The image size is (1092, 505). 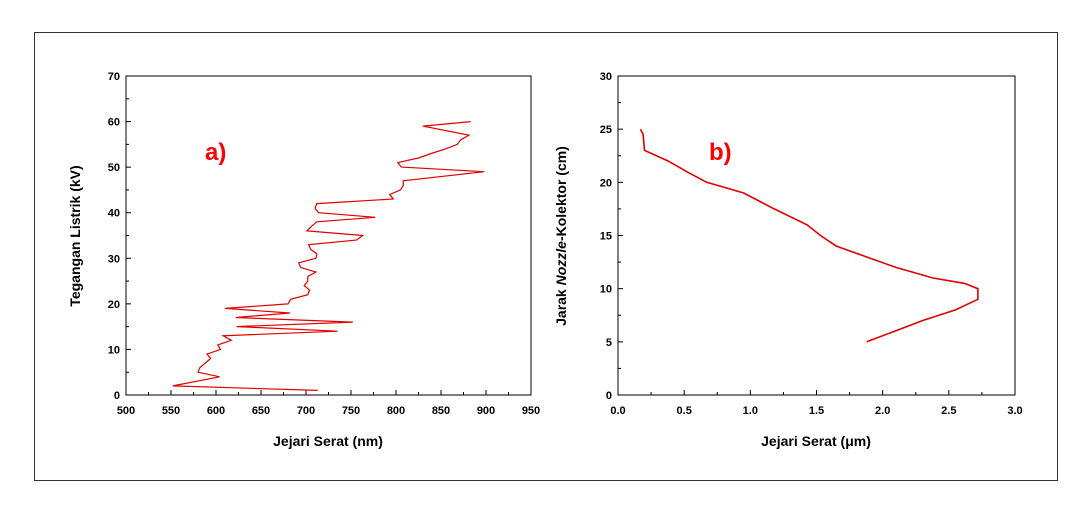 I want to click on panel-b-x-tick-label: 2.0, so click(x=882, y=411).